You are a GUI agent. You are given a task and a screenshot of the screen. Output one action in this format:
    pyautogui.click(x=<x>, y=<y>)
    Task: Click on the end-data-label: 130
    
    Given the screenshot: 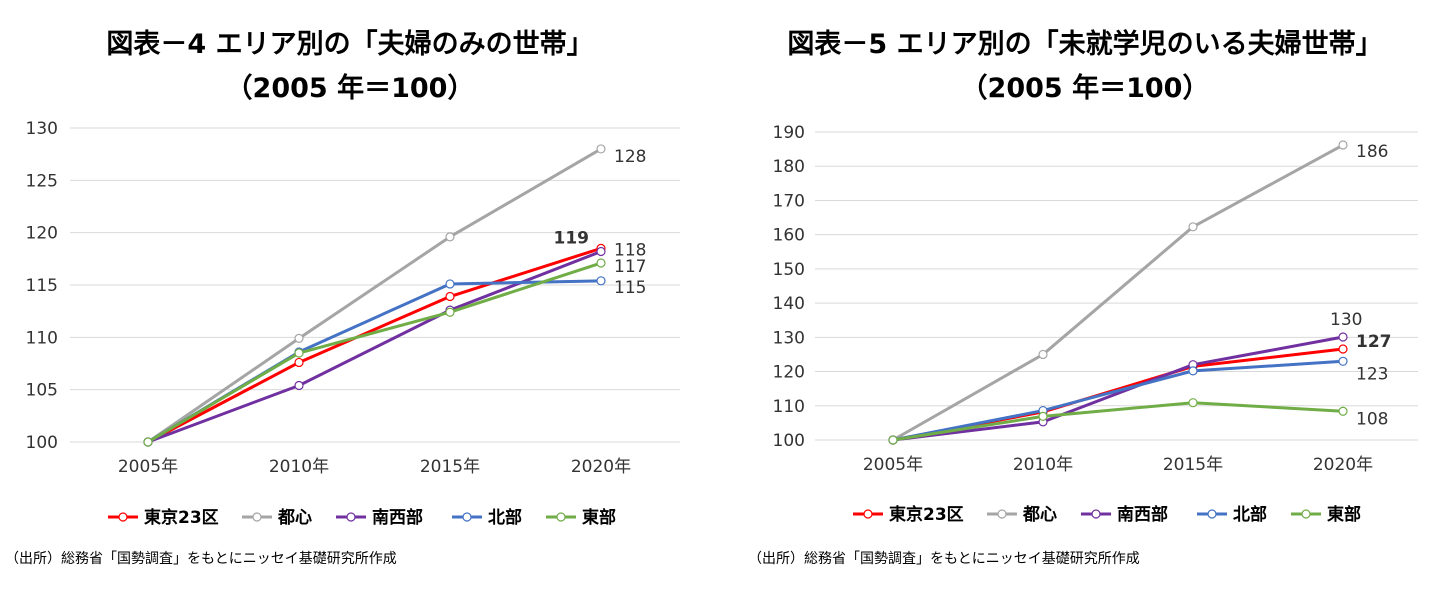 What is the action you would take?
    pyautogui.click(x=1346, y=320)
    